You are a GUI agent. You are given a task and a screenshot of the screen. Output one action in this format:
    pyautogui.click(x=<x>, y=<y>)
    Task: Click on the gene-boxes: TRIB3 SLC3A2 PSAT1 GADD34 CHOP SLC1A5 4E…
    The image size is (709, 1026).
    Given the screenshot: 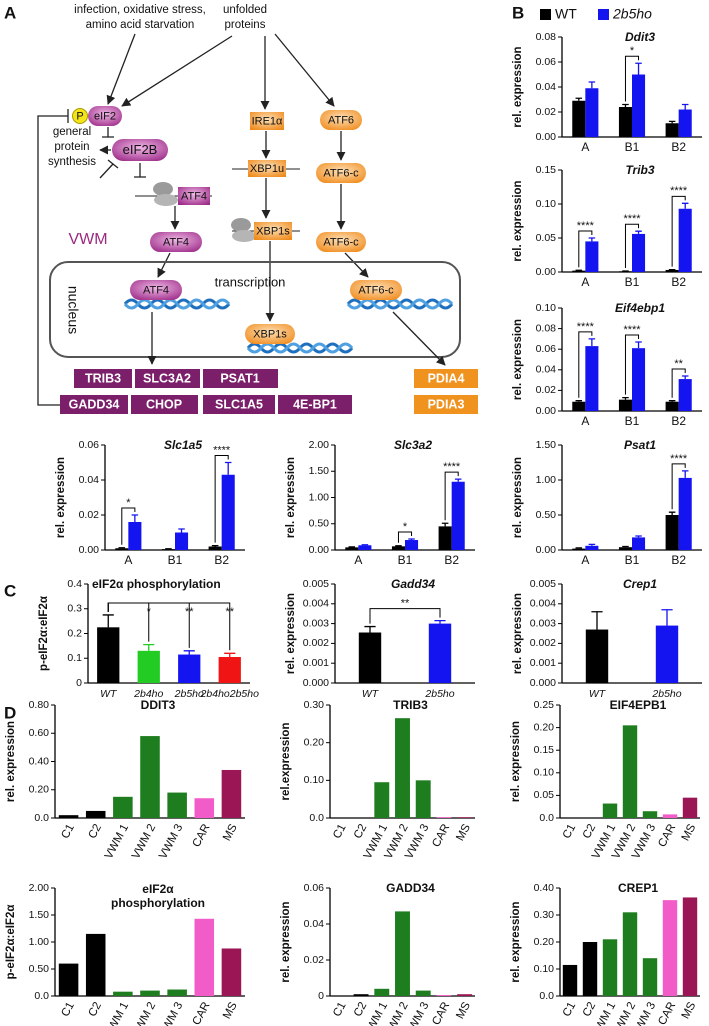 What is the action you would take?
    pyautogui.click(x=269, y=391)
    